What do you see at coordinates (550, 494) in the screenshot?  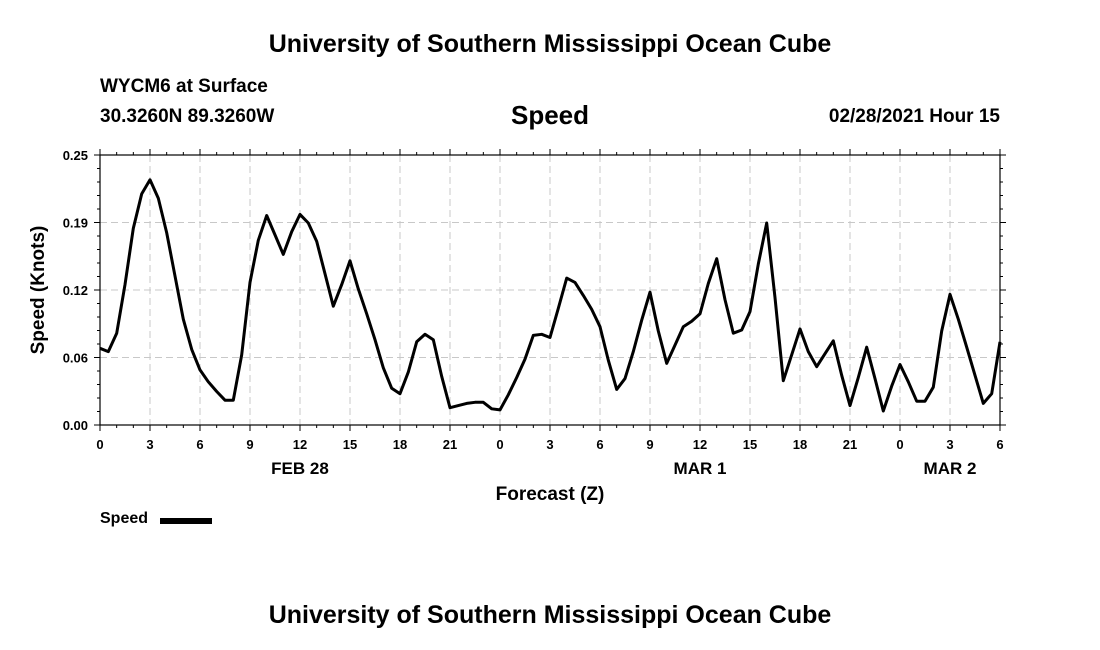 I see `x-axis-label: Forecast (Z)` at bounding box center [550, 494].